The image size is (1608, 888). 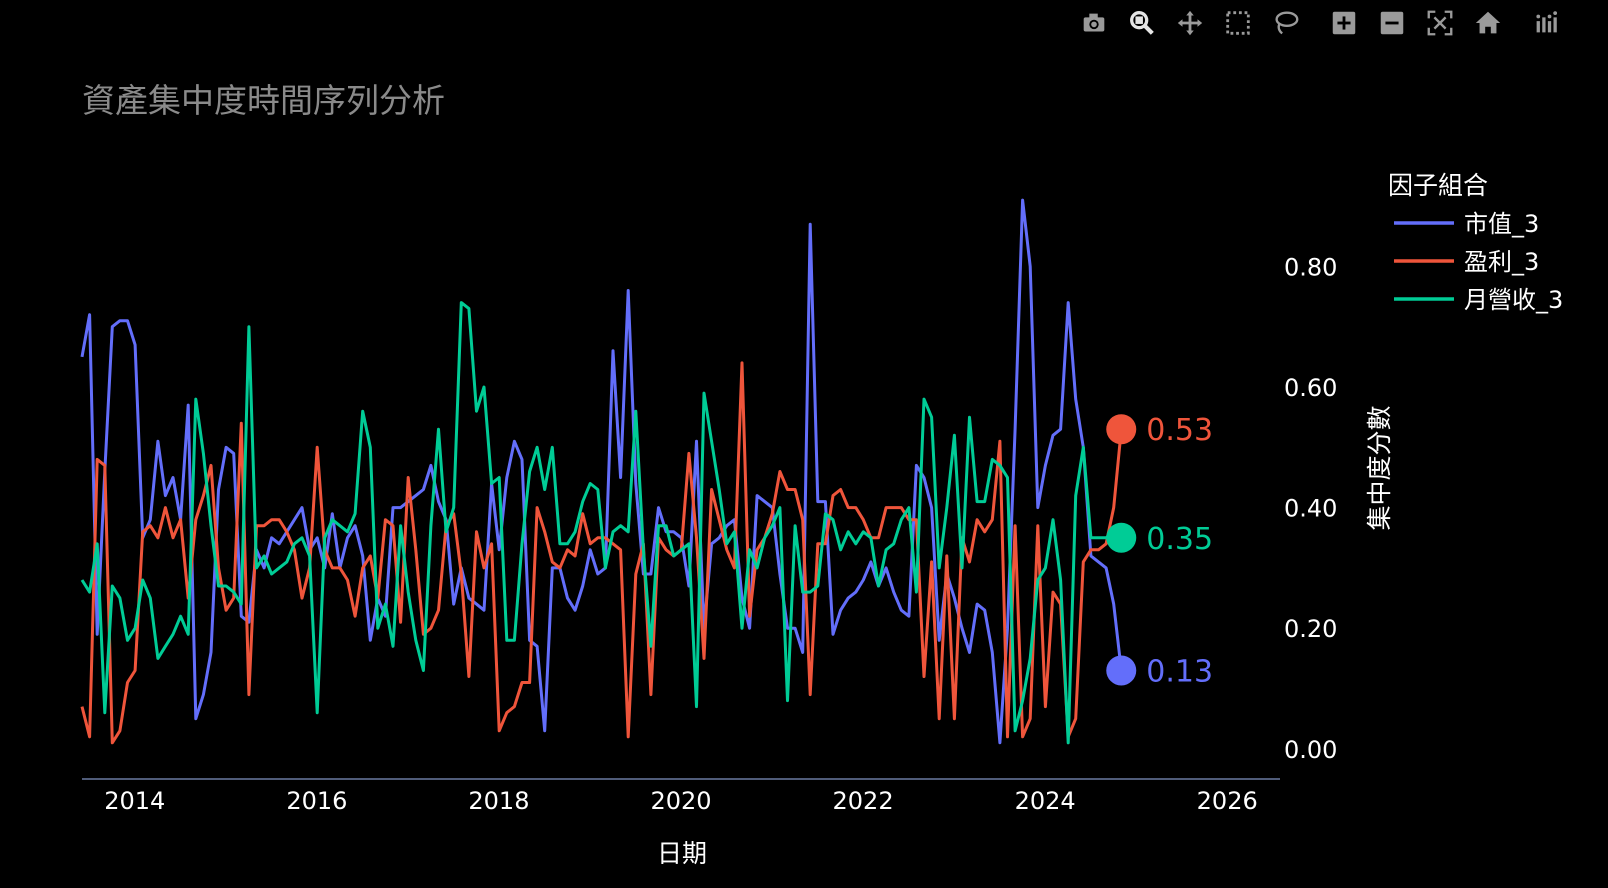 I want to click on series-end-label-1: 0.13, so click(x=1179, y=671).